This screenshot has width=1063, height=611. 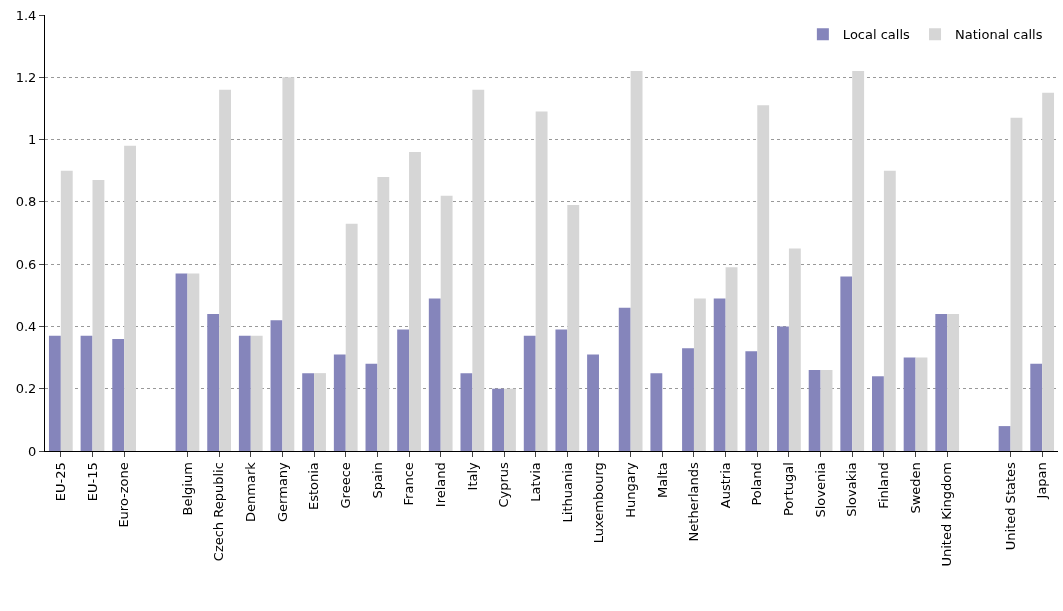 What do you see at coordinates (915, 488) in the screenshot?
I see `x-tick-label: Sweden` at bounding box center [915, 488].